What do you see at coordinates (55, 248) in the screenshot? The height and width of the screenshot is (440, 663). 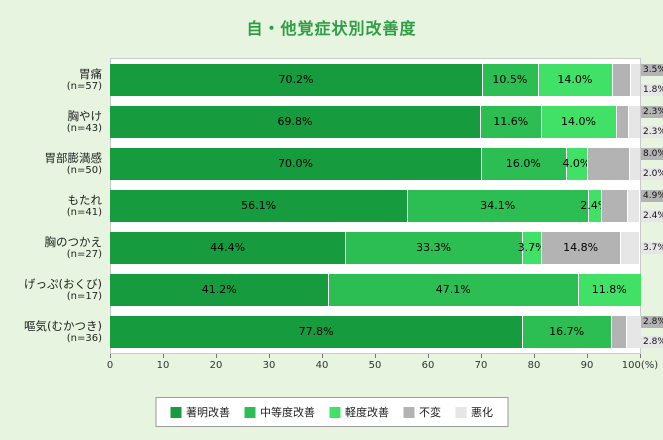 I see `category-label: 胸のつかえ (n=27)` at bounding box center [55, 248].